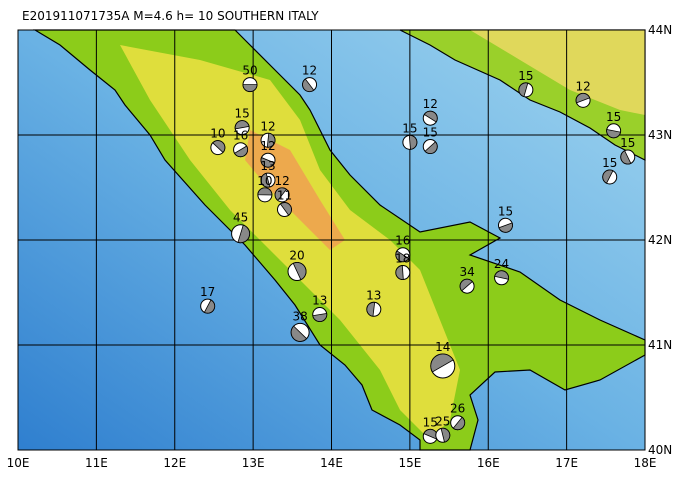 Image resolution: width=692 pixels, height=483 pixels. What do you see at coordinates (409, 463) in the screenshot?
I see `x-tick-label: 15E` at bounding box center [409, 463].